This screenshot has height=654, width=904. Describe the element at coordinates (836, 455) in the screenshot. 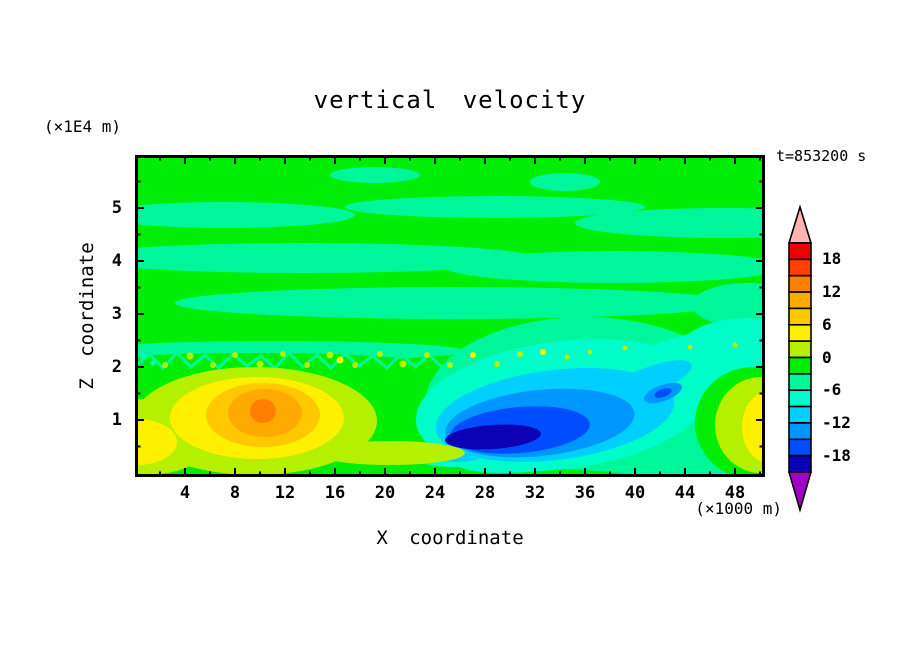

I see `colorbar-tick-label: -18` at that location.